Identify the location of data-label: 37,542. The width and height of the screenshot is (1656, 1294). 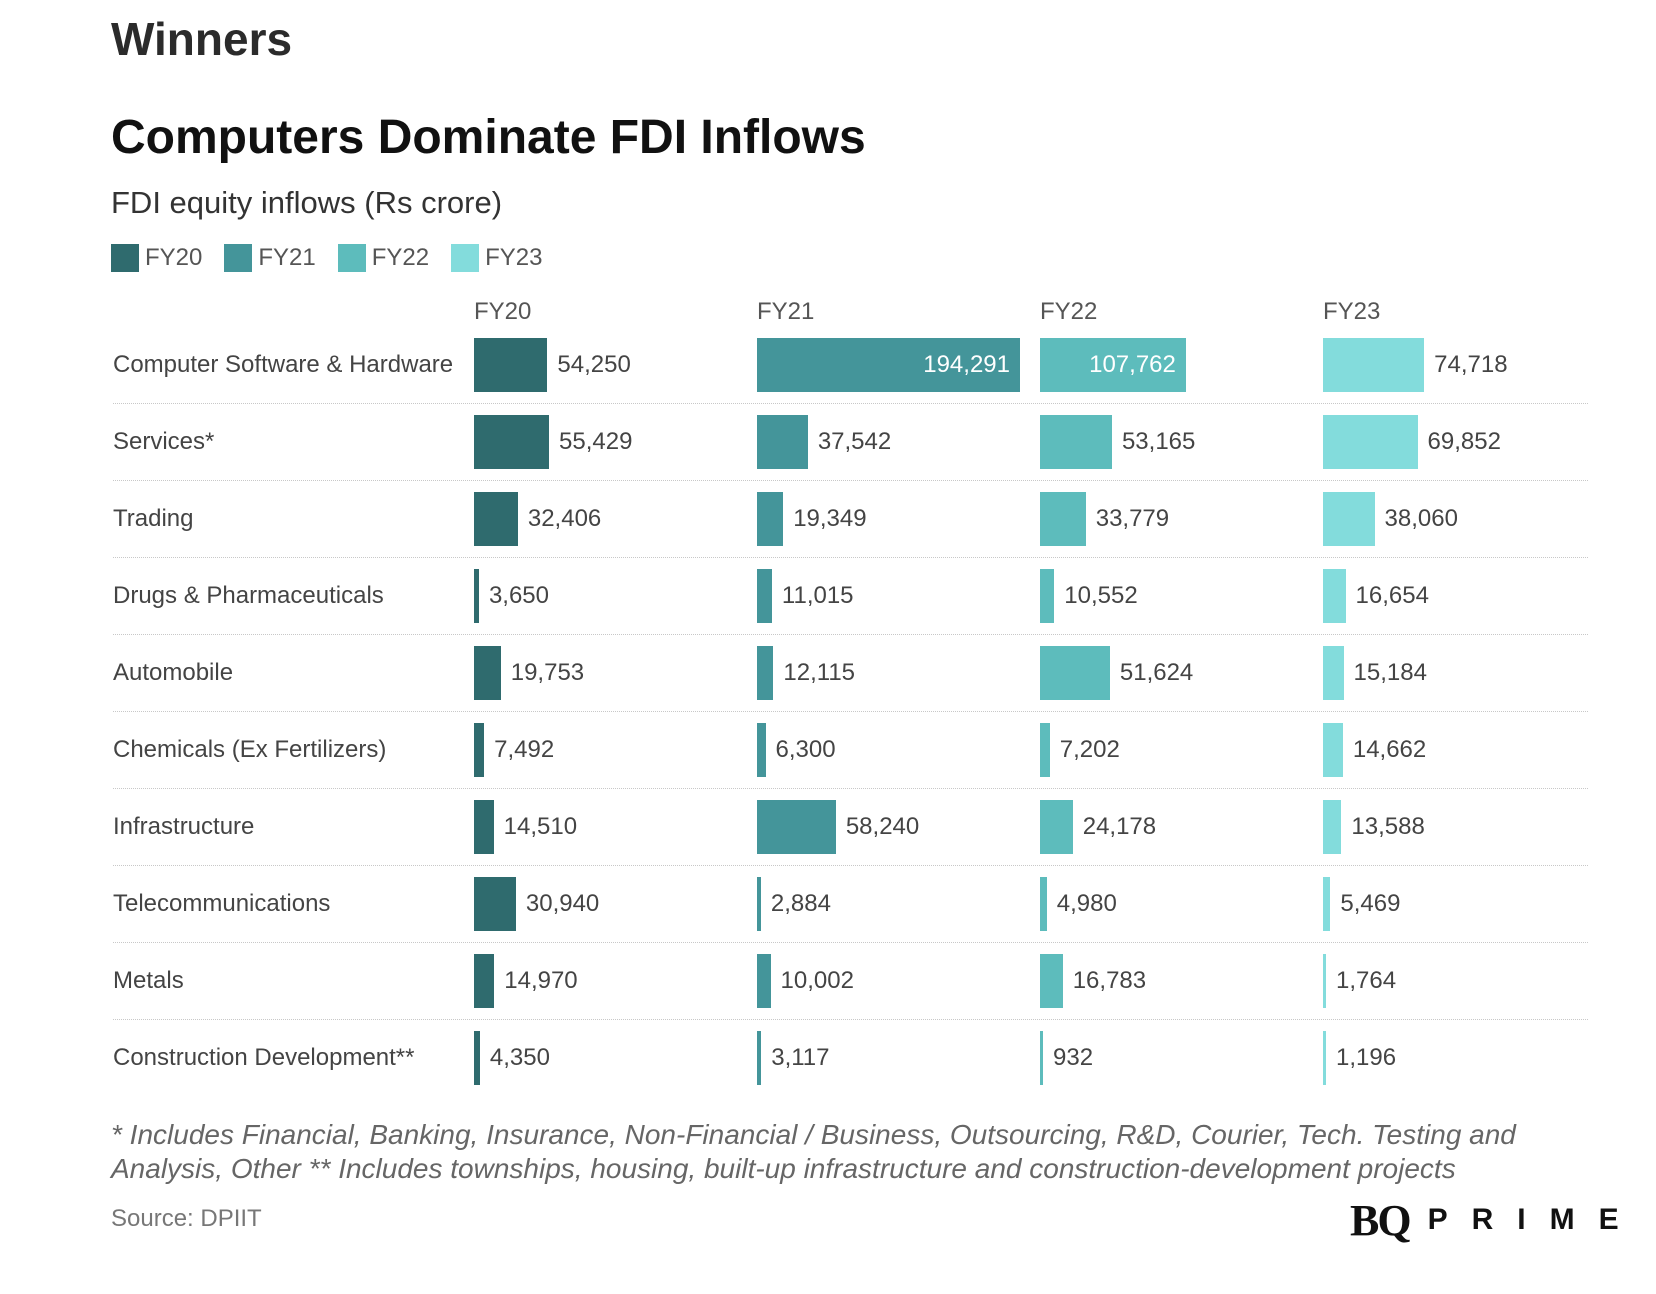
(854, 441).